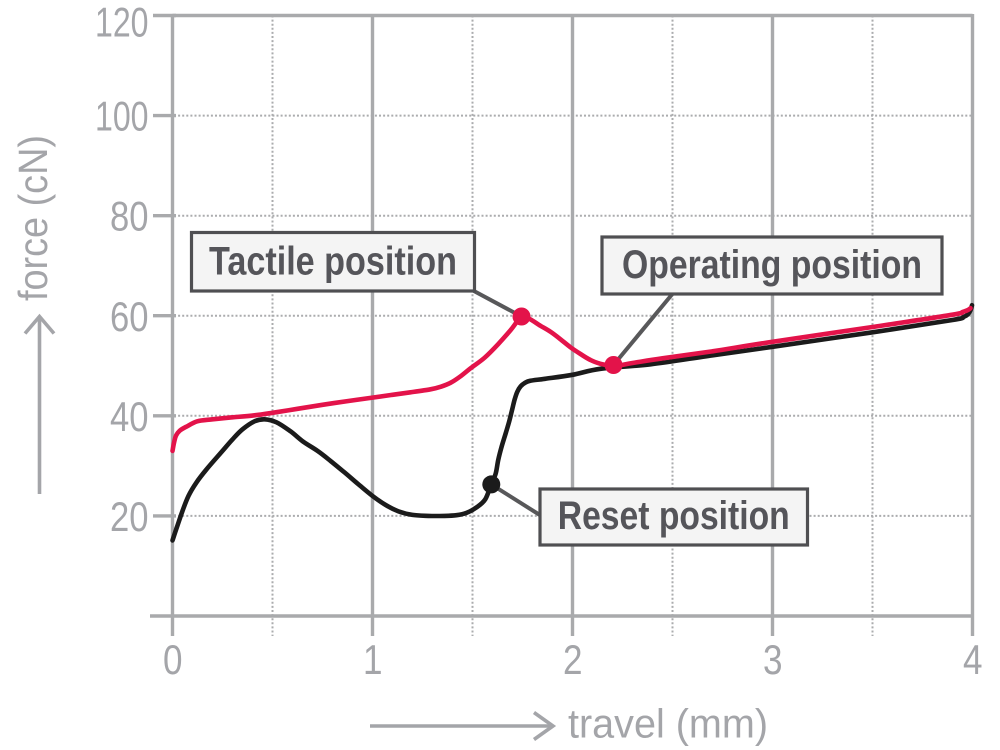 The height and width of the screenshot is (750, 1000). I want to click on svg-text: 120, so click(122, 23).